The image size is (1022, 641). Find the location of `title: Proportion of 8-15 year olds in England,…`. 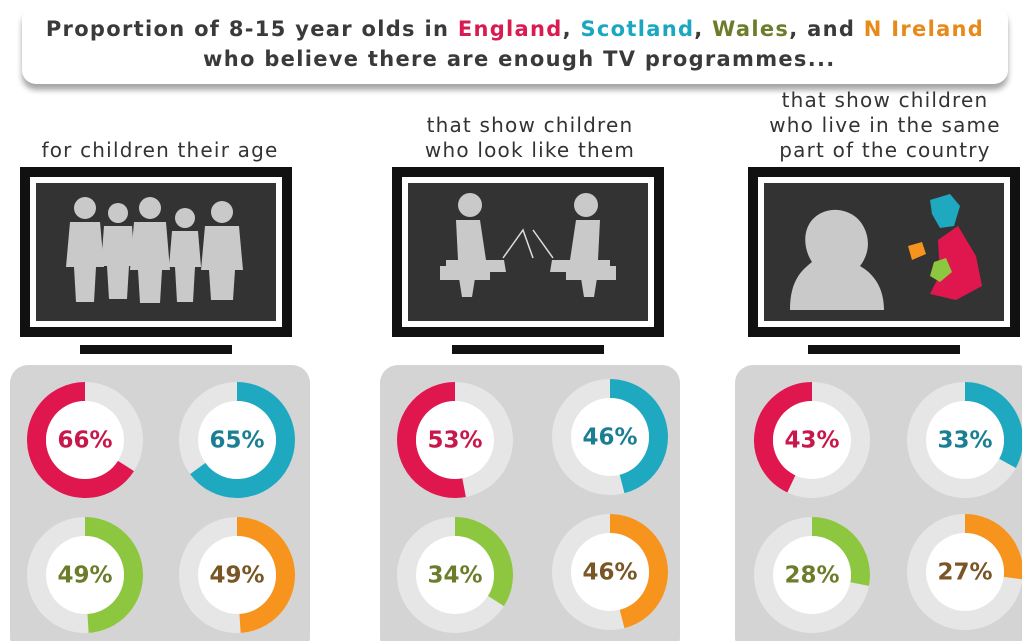

title: Proportion of 8-15 year olds in England,… is located at coordinates (515, 45).